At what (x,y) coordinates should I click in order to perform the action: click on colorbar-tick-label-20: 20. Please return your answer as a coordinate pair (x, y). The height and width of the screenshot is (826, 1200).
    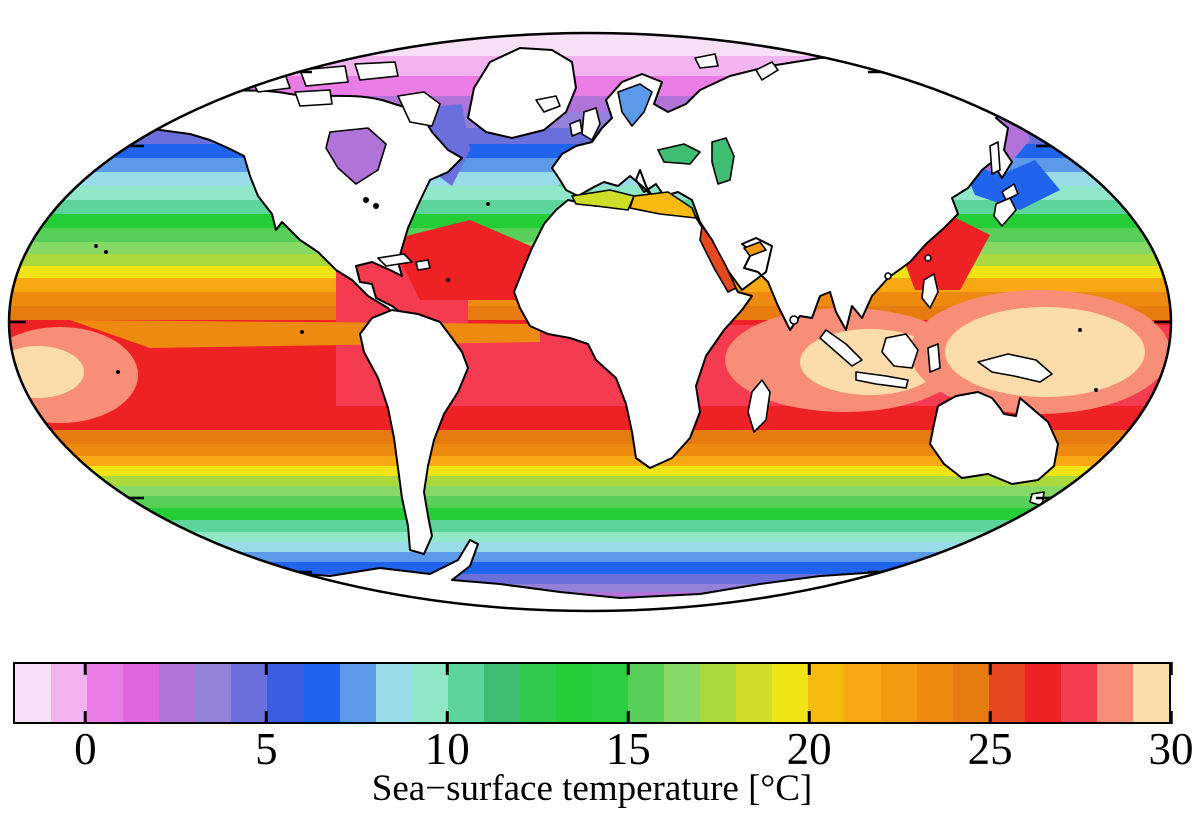
    Looking at the image, I should click on (809, 749).